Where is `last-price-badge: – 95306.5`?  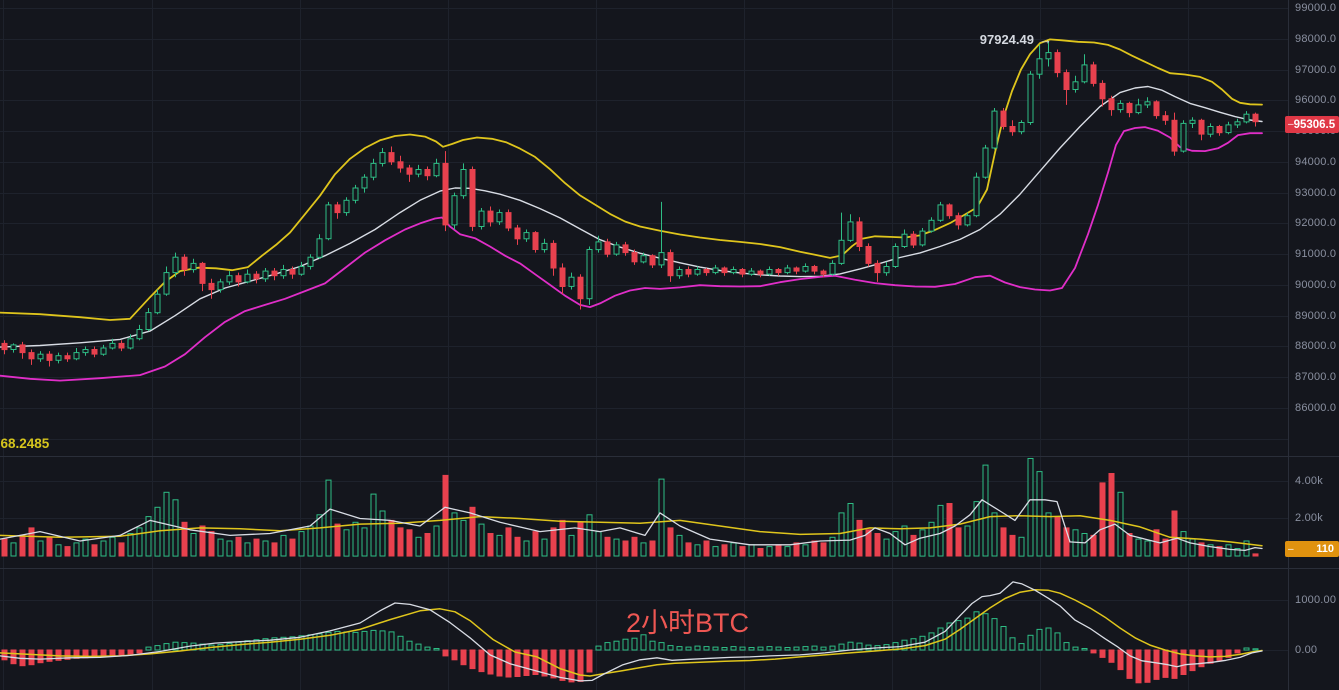 last-price-badge: – 95306.5 is located at coordinates (1312, 124).